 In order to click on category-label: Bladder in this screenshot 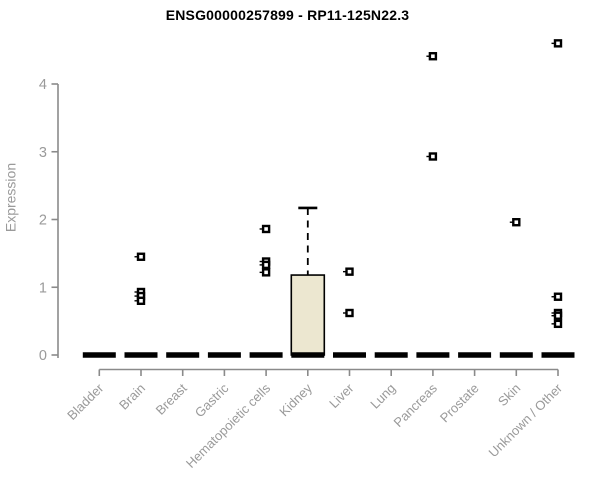, I will do `click(85, 401)`.